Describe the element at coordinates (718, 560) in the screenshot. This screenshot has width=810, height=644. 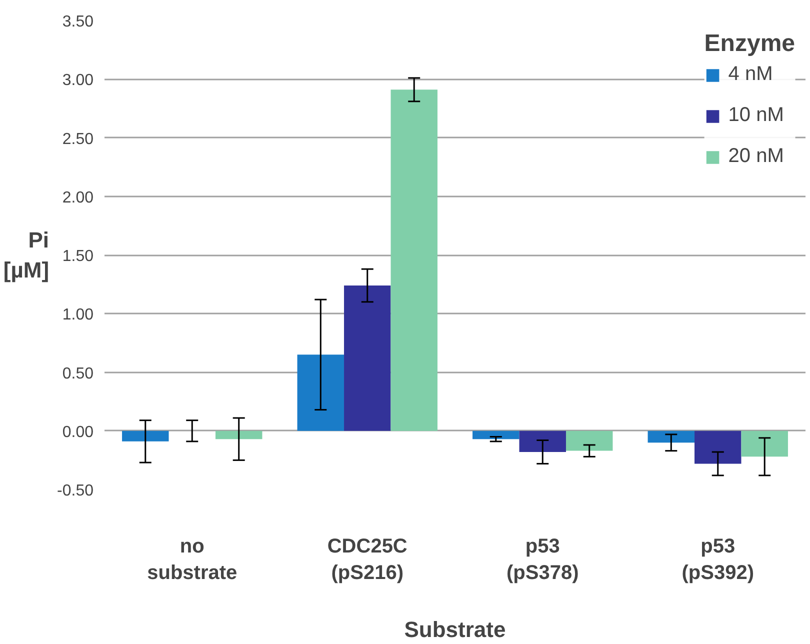
I see `x-tick-label: p53 (pS392)` at that location.